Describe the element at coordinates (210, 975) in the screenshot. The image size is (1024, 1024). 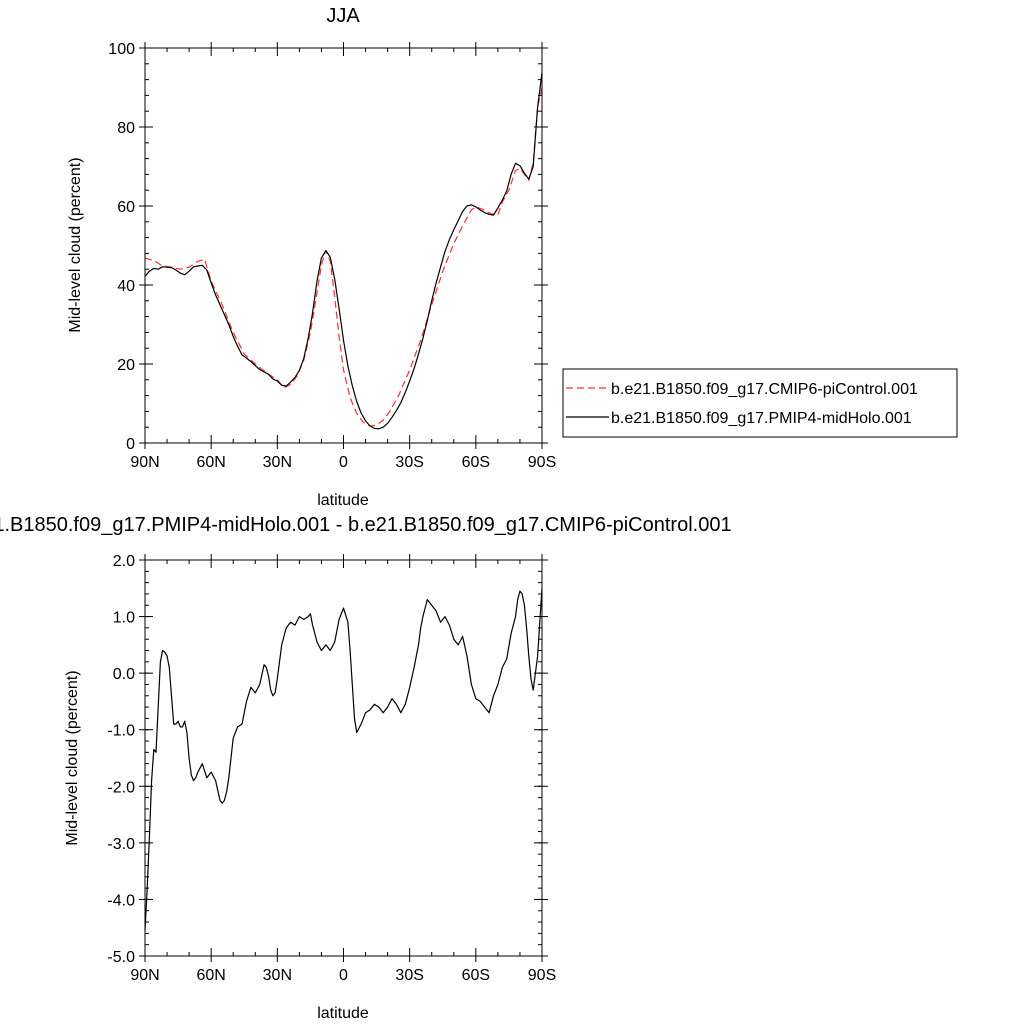
I see `bottom-x-tick-label: 60N` at that location.